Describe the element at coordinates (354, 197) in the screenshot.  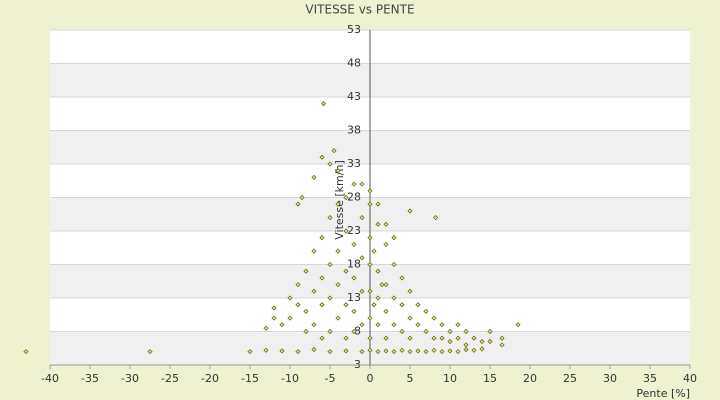
I see `y-tick-label: 28` at that location.